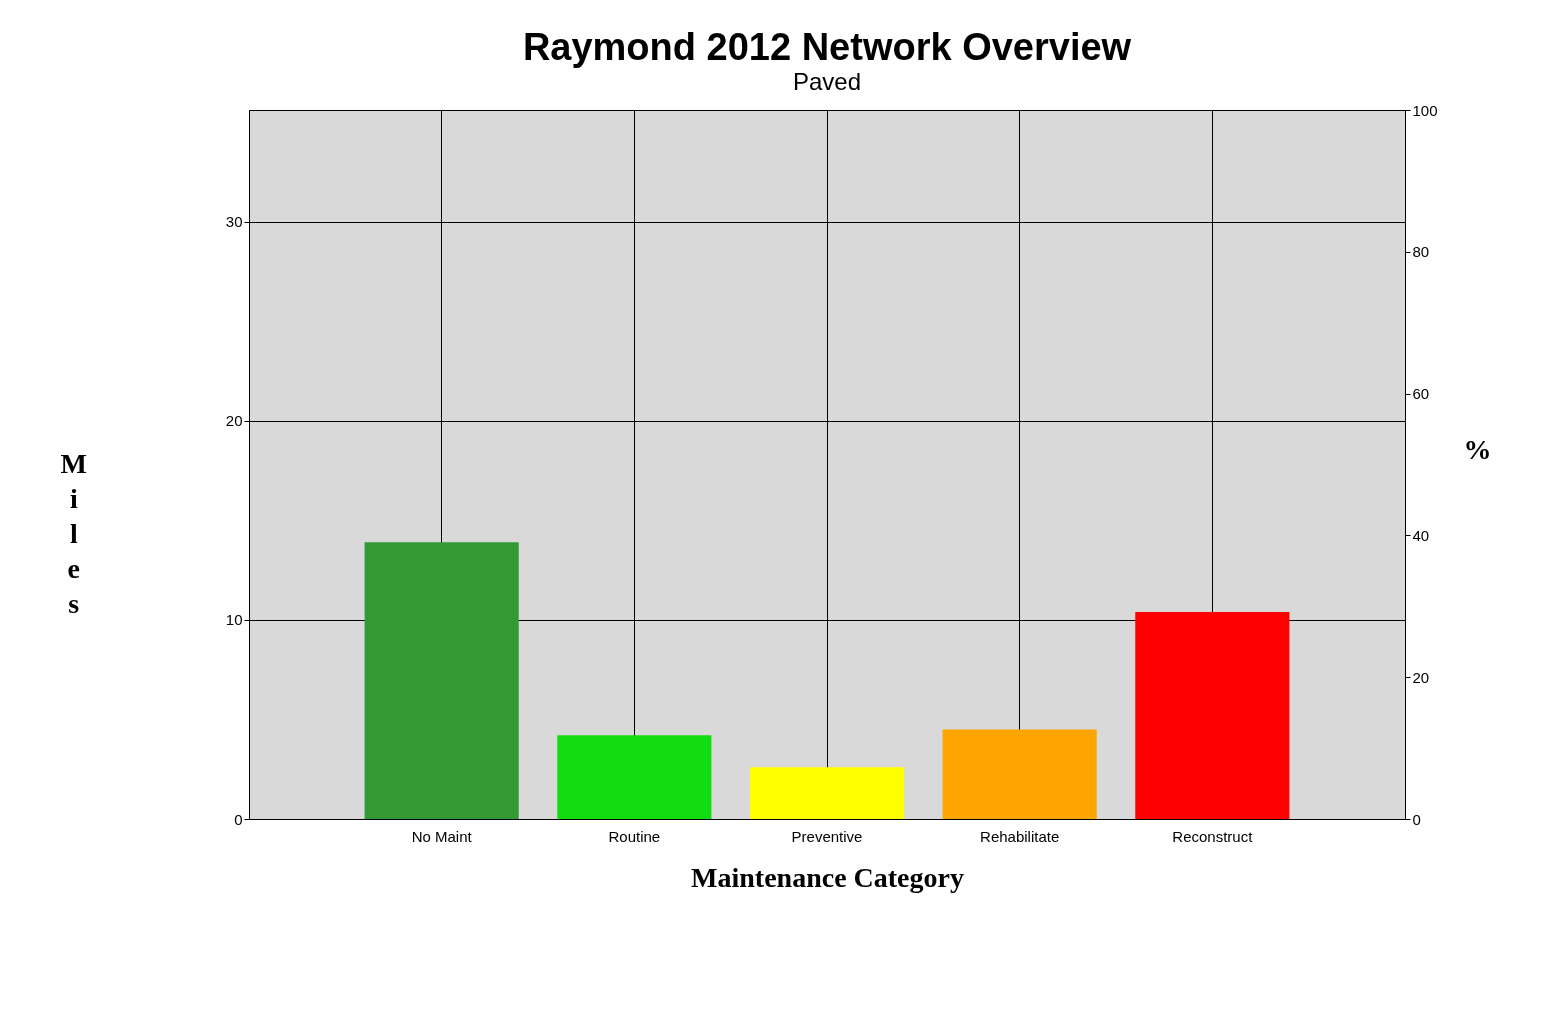  I want to click on y2-axis-title: %, so click(1477, 449).